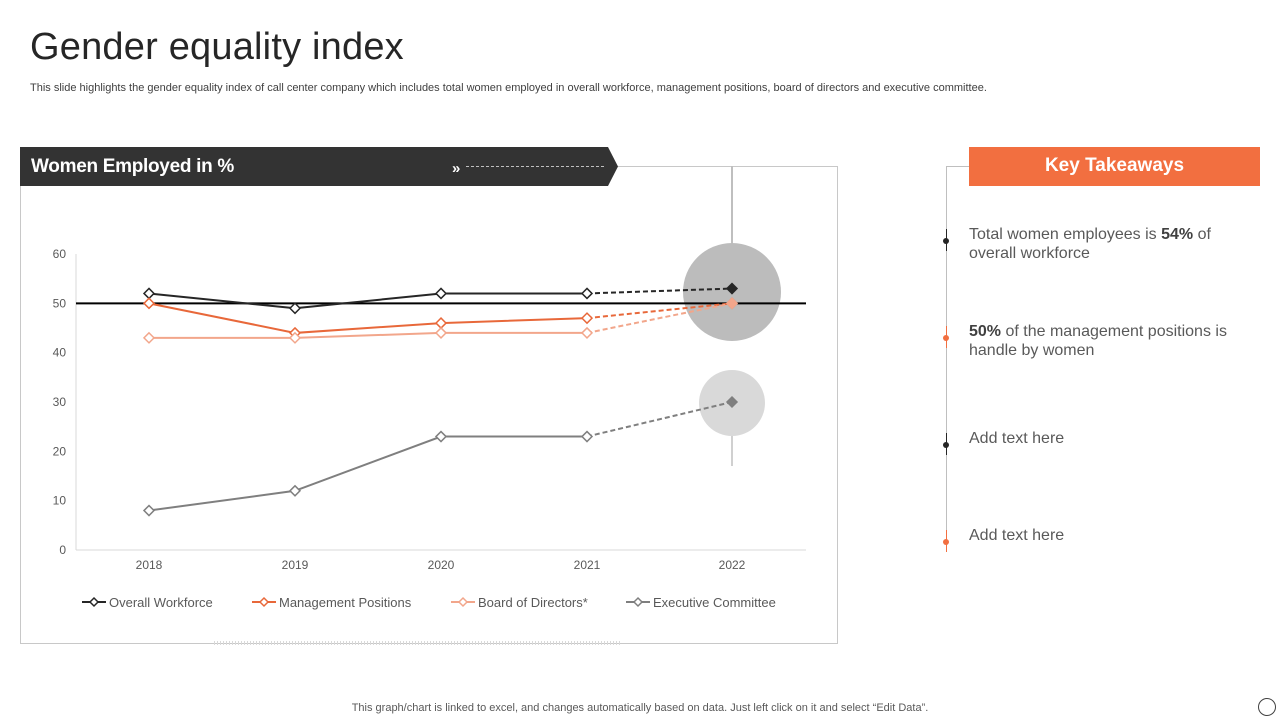 Image resolution: width=1280 pixels, height=720 pixels. What do you see at coordinates (60, 353) in the screenshot?
I see `y-tick-label: 40` at bounding box center [60, 353].